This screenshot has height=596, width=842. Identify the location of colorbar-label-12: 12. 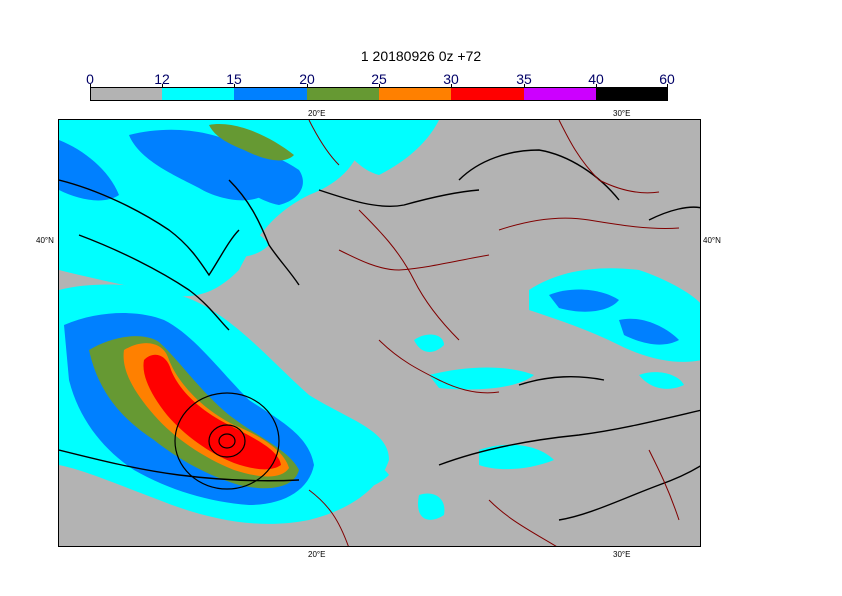
(162, 79).